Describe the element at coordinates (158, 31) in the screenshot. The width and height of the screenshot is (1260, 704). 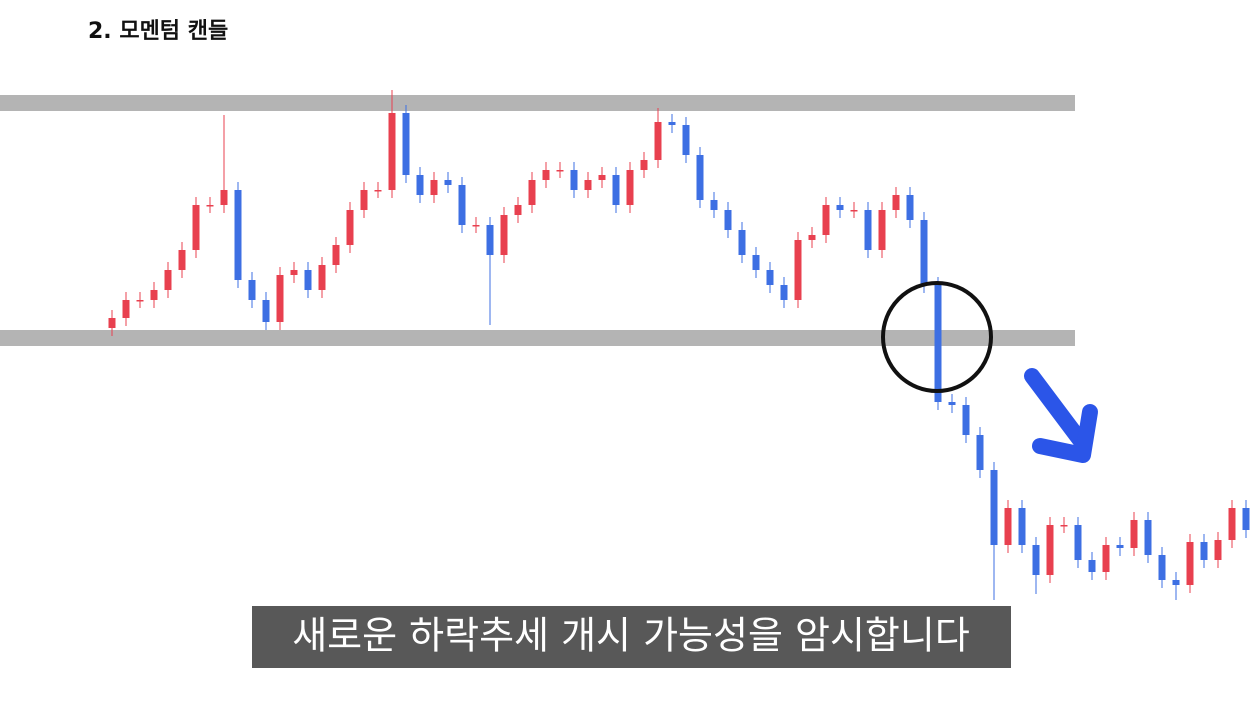
I see `chart-title: 2. 모멘텀 캔들` at that location.